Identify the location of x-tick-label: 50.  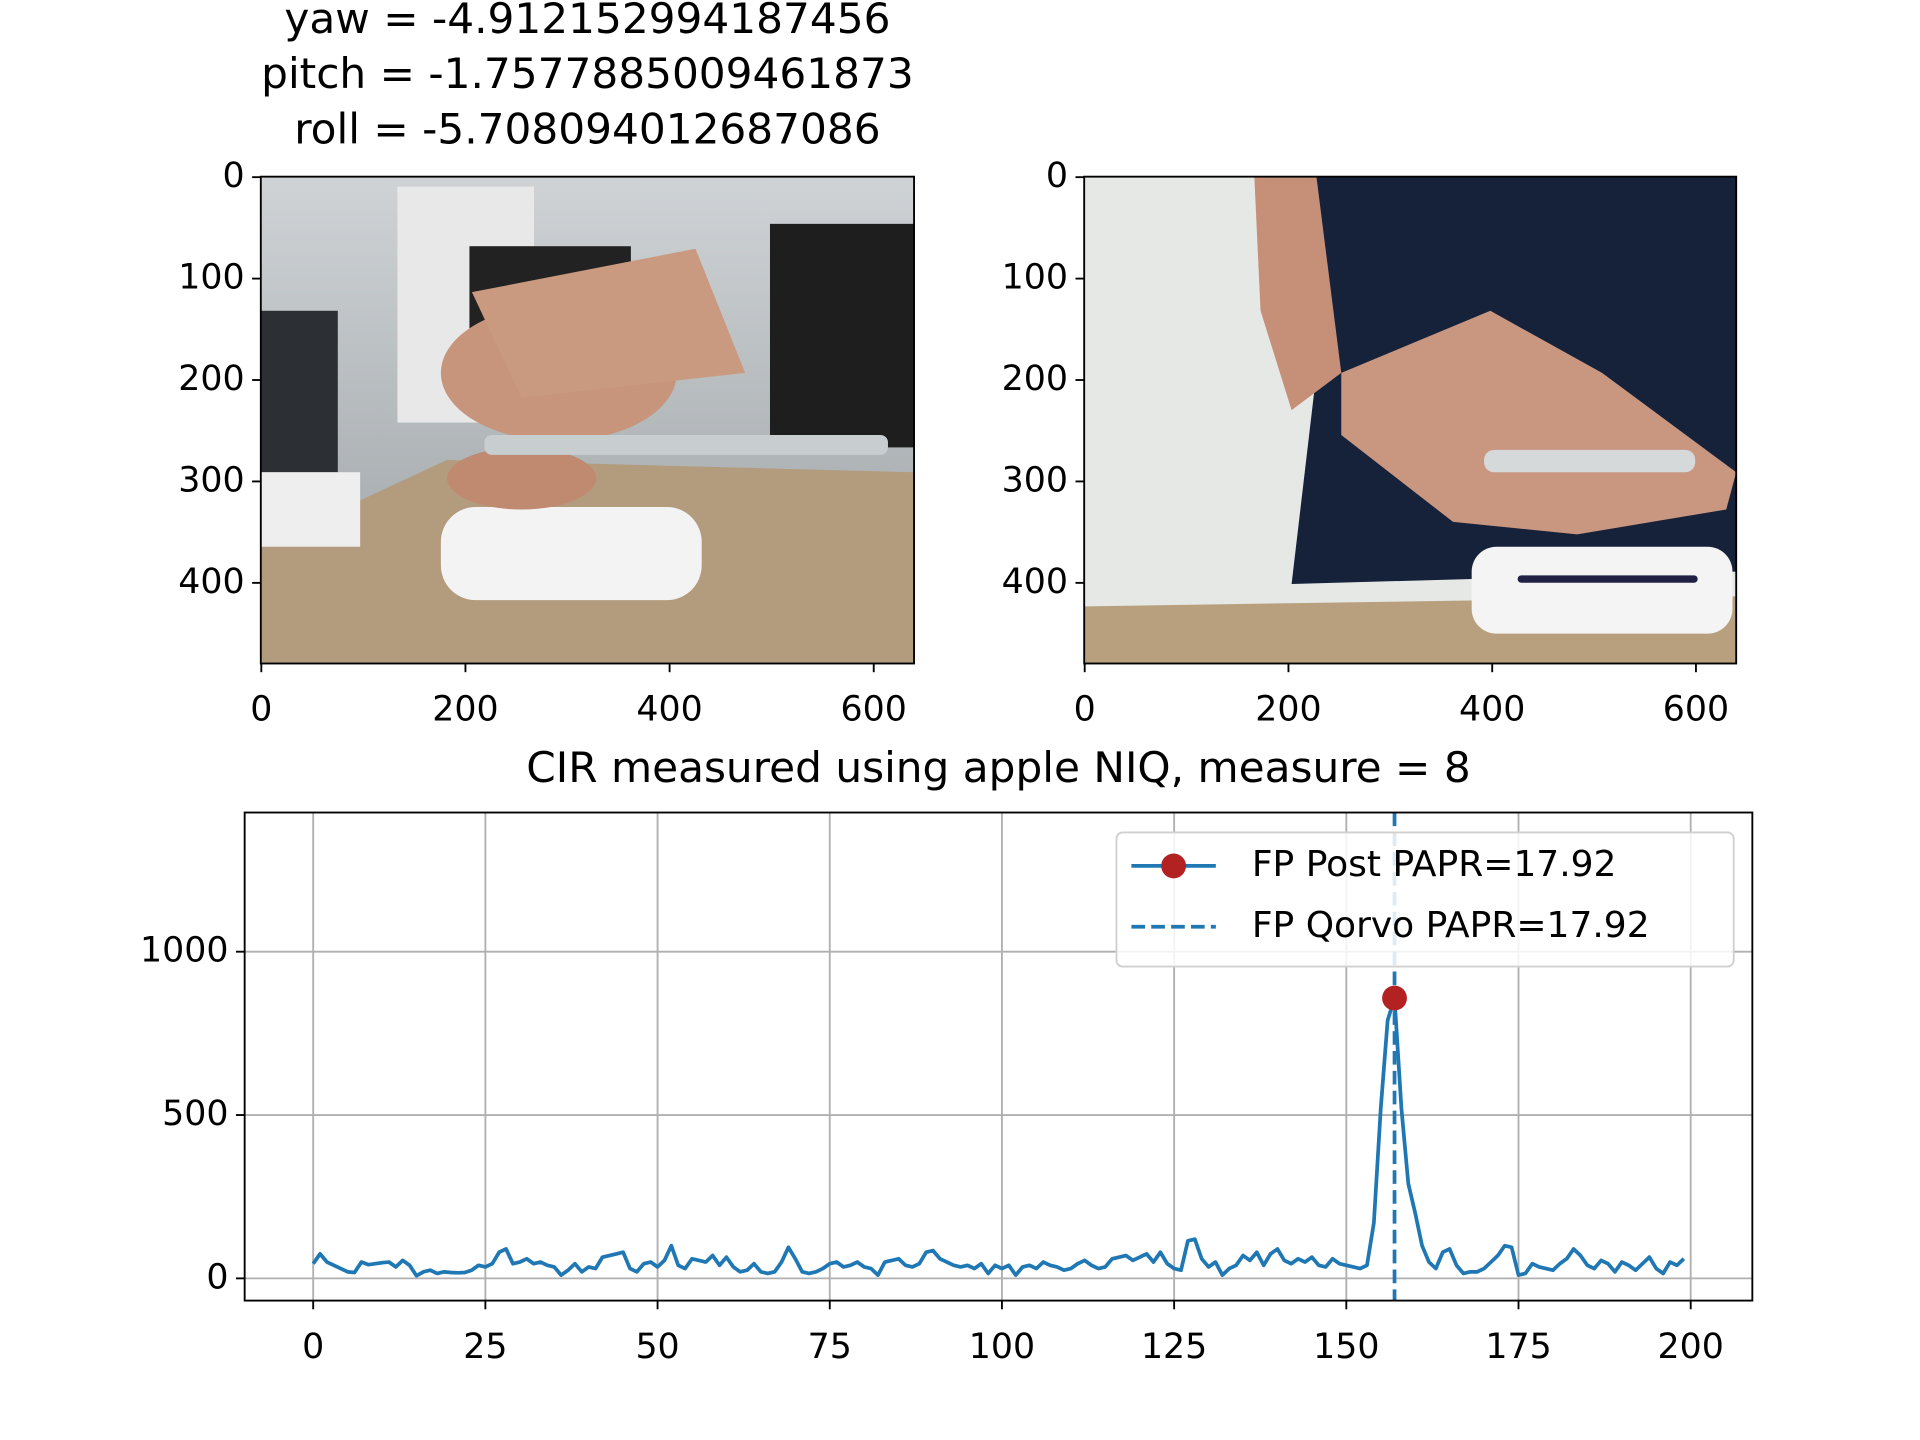
(657, 1347).